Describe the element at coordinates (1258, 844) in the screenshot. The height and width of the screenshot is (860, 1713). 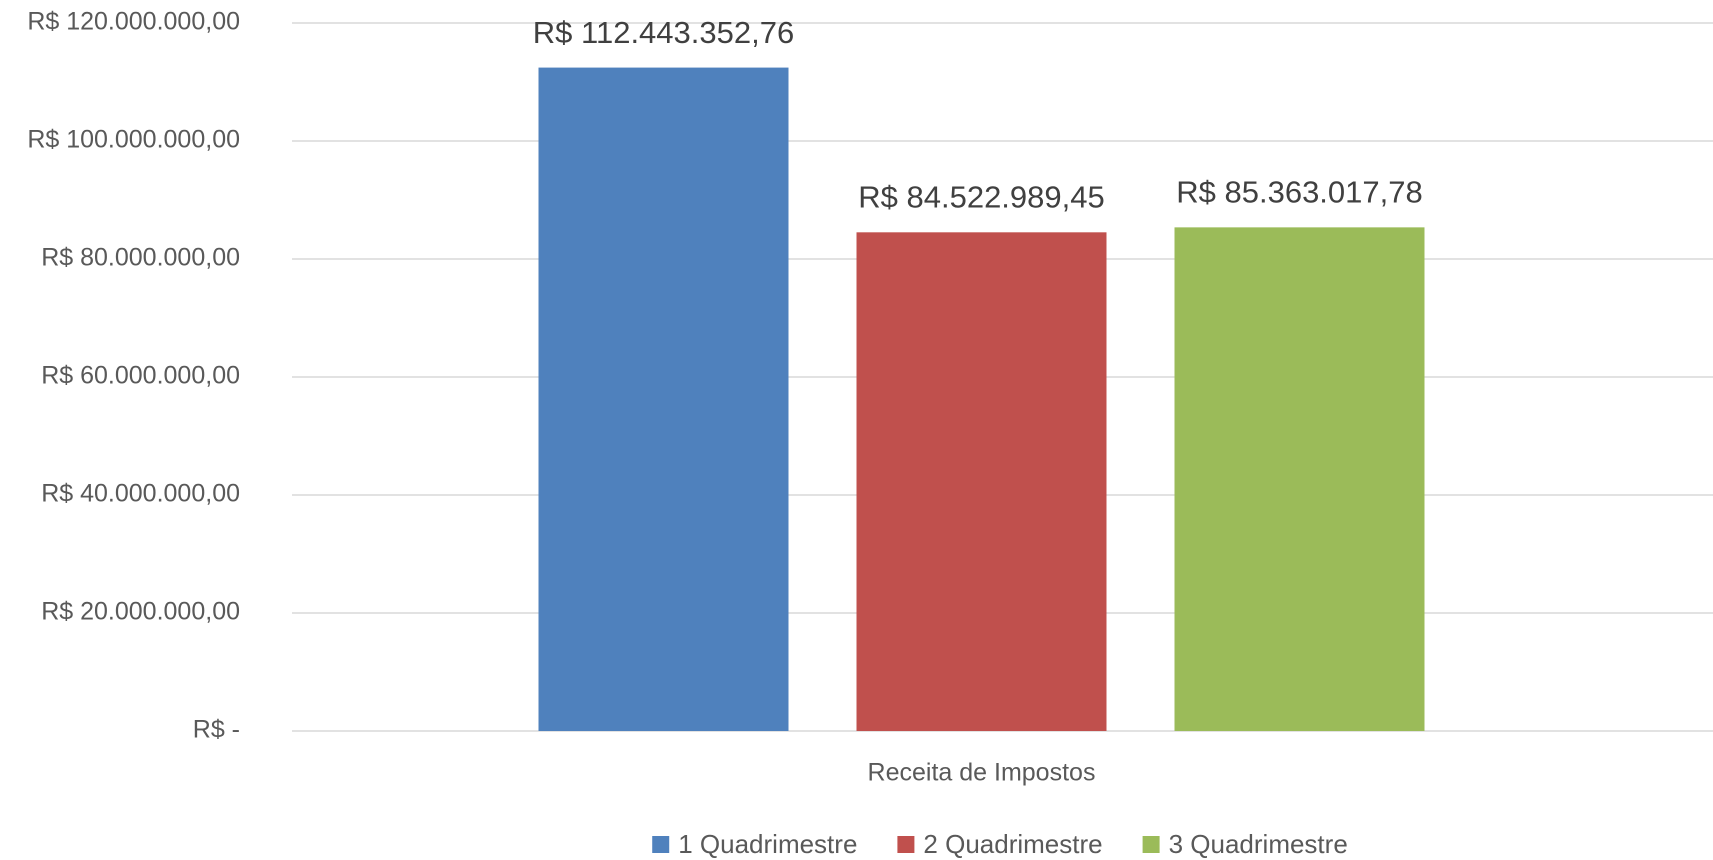
I see `legend-label: 3 Quadrimestre` at that location.